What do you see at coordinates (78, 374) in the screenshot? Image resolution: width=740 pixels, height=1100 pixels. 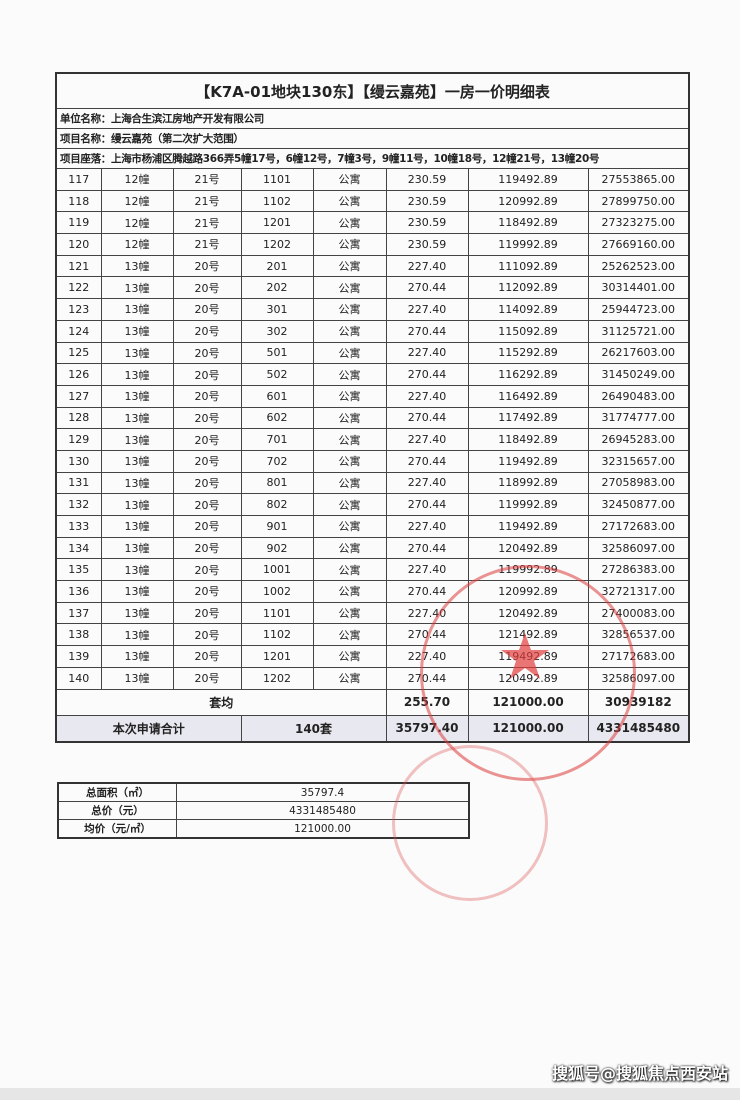 I see `row-number: 126` at bounding box center [78, 374].